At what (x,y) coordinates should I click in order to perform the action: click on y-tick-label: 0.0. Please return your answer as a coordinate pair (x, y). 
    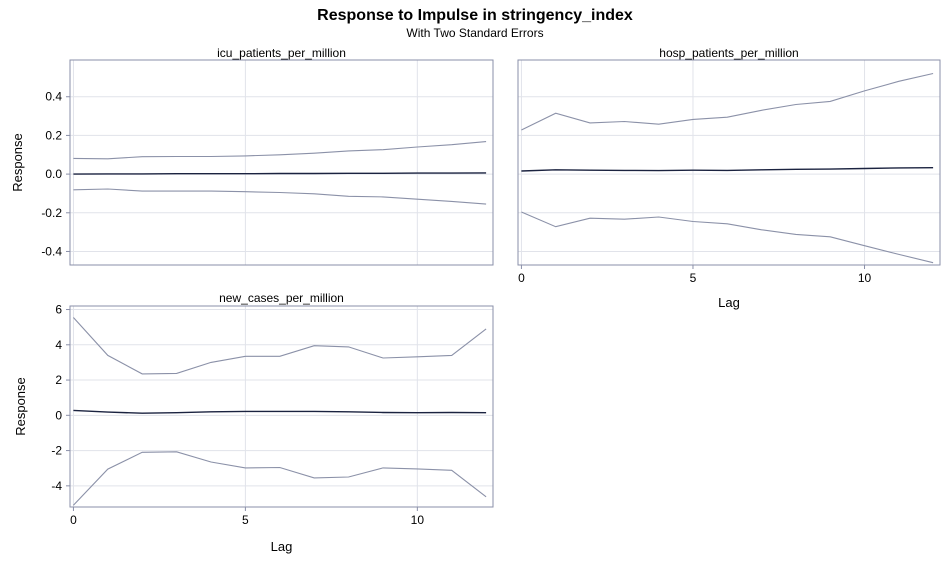
    Looking at the image, I should click on (53, 174).